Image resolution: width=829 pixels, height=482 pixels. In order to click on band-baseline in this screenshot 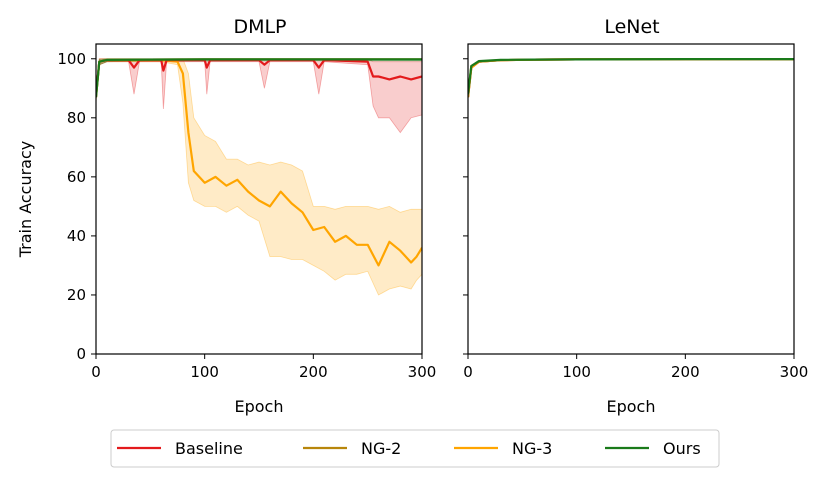, I will do `click(259, 96)`.